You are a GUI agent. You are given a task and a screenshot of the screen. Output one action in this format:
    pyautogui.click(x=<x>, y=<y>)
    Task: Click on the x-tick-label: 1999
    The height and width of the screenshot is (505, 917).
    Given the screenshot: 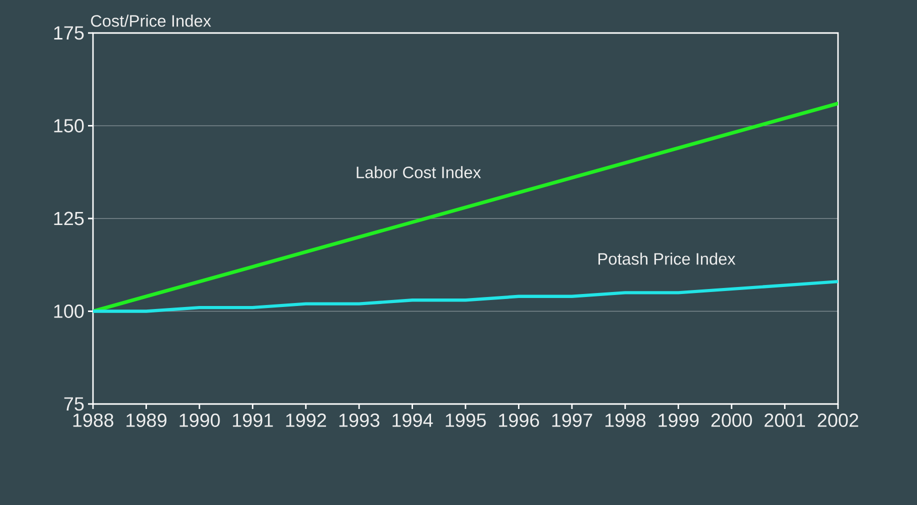 What is the action you would take?
    pyautogui.click(x=678, y=420)
    